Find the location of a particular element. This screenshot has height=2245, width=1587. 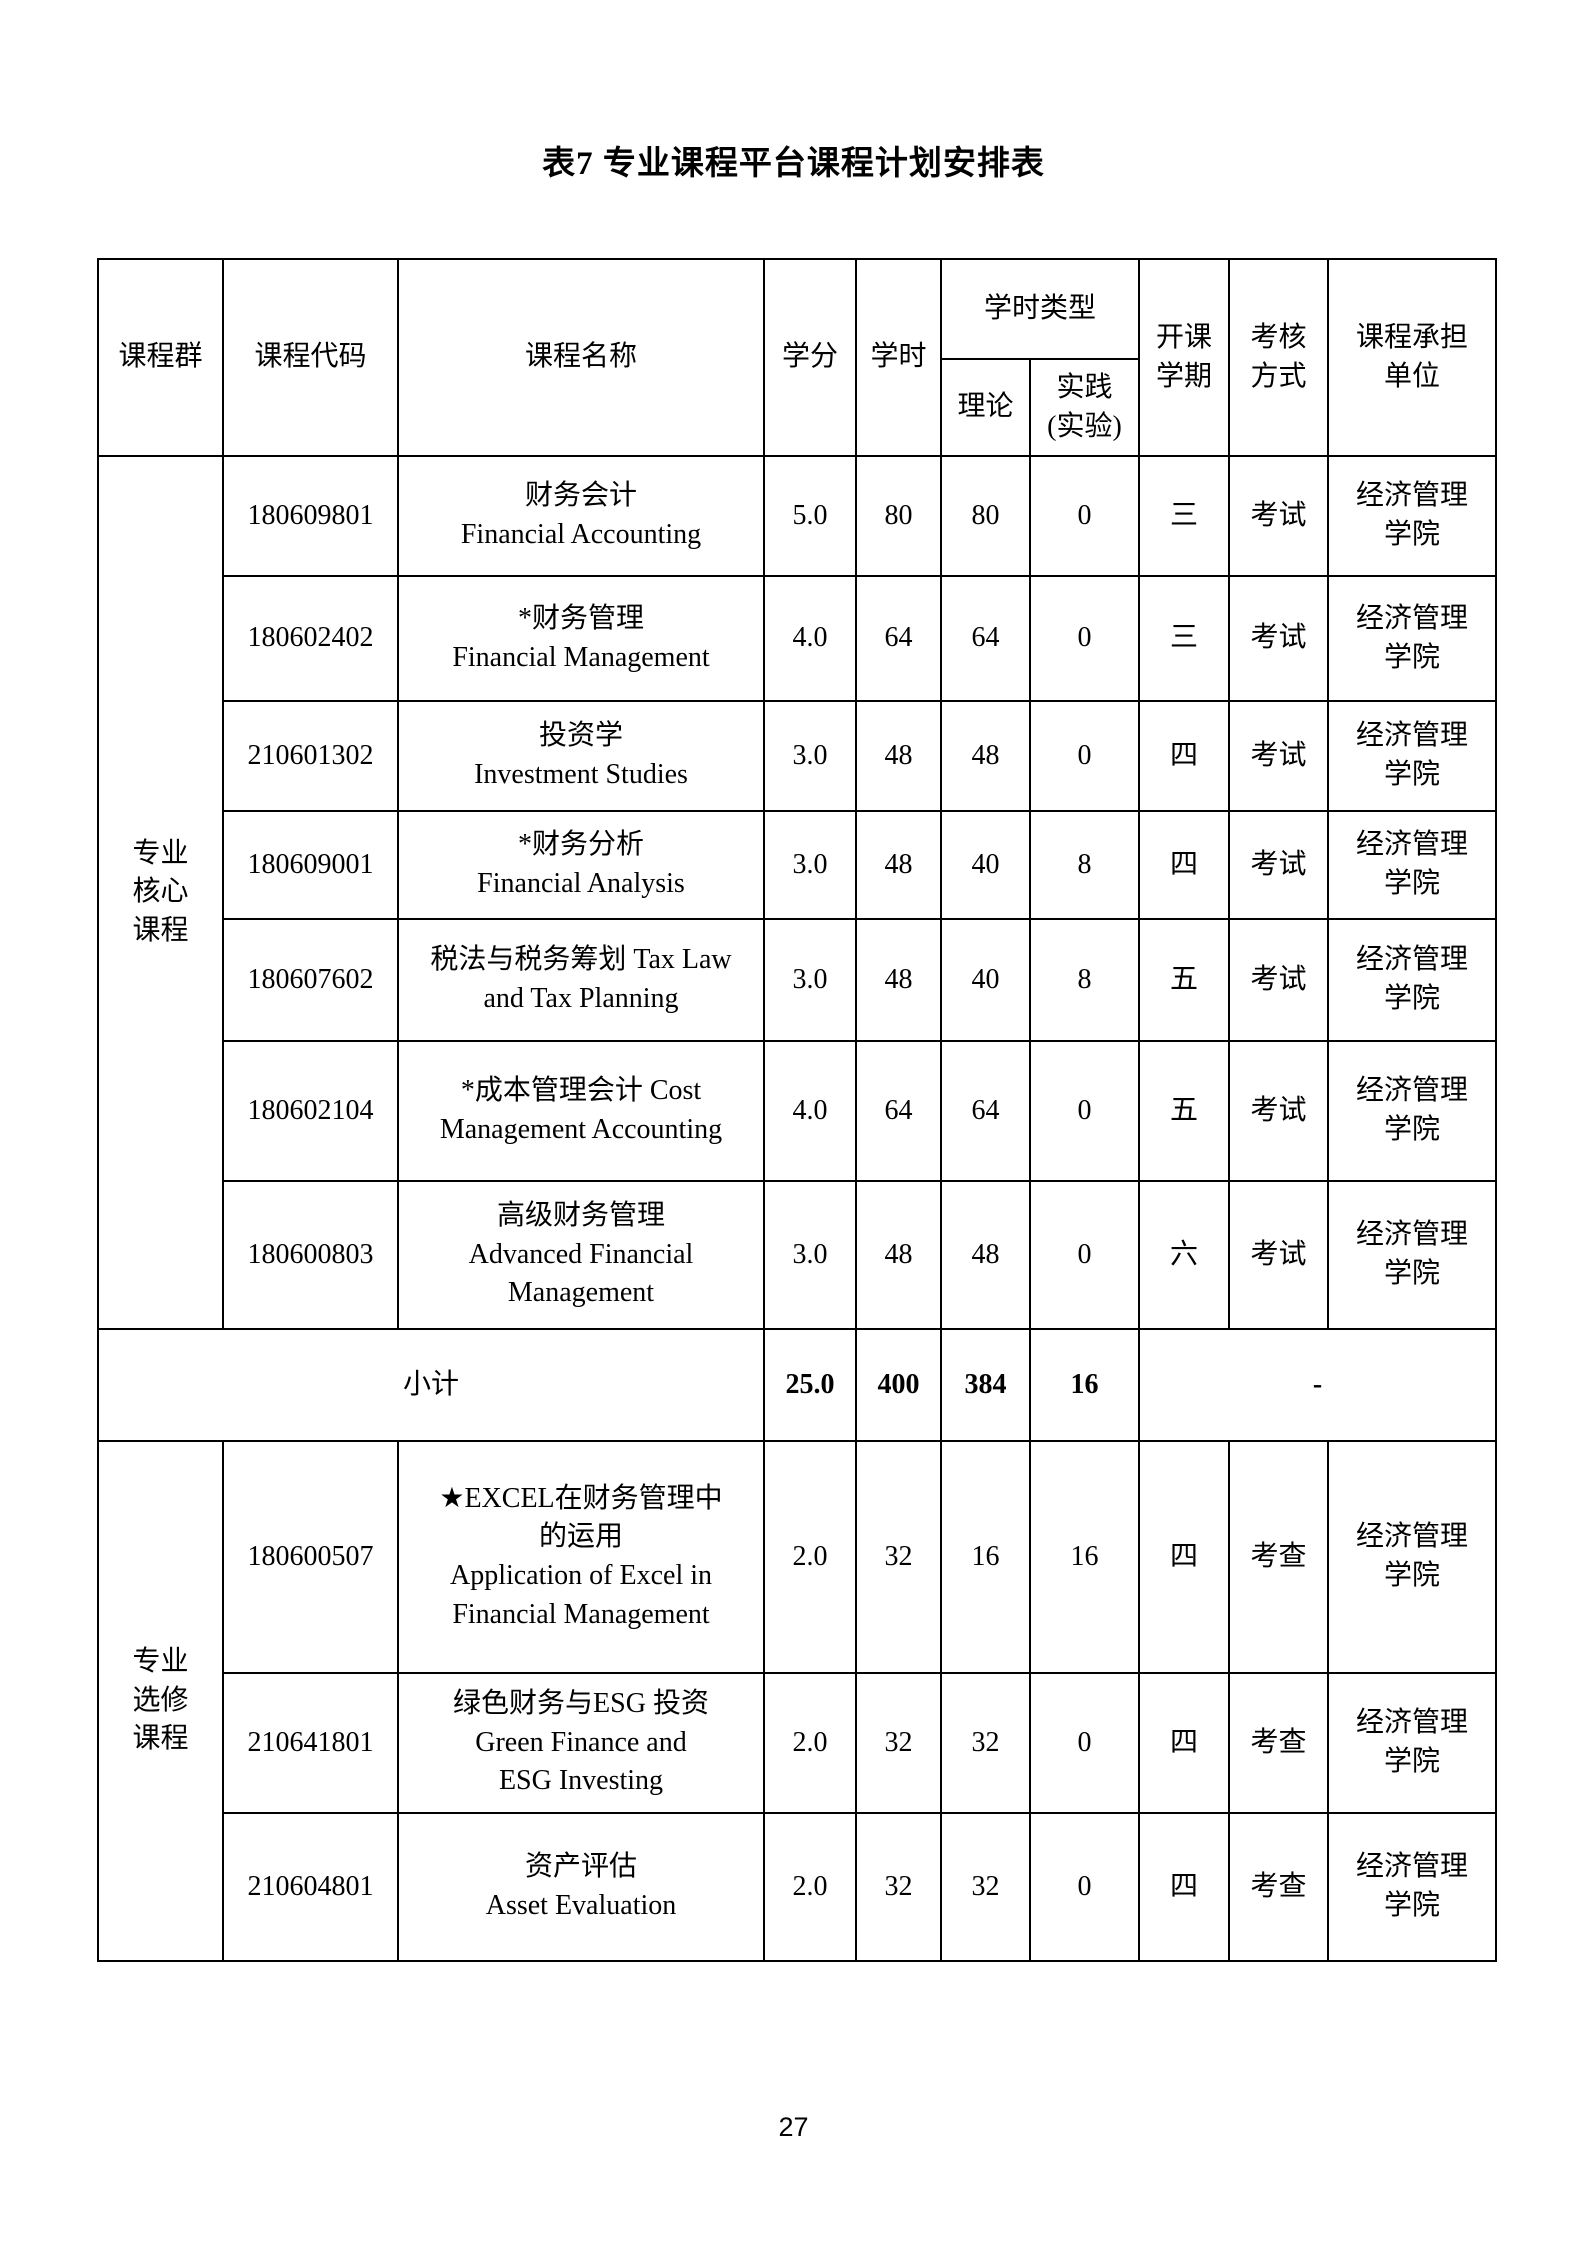

subtotal-rest: - is located at coordinates (1318, 1385).